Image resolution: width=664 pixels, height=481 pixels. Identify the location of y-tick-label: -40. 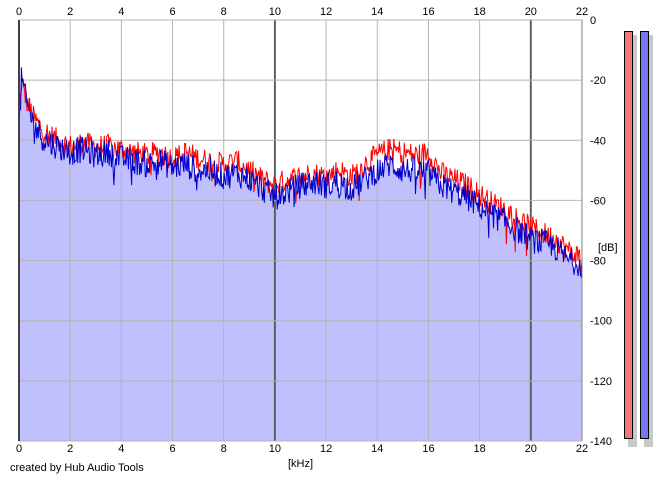
(598, 141).